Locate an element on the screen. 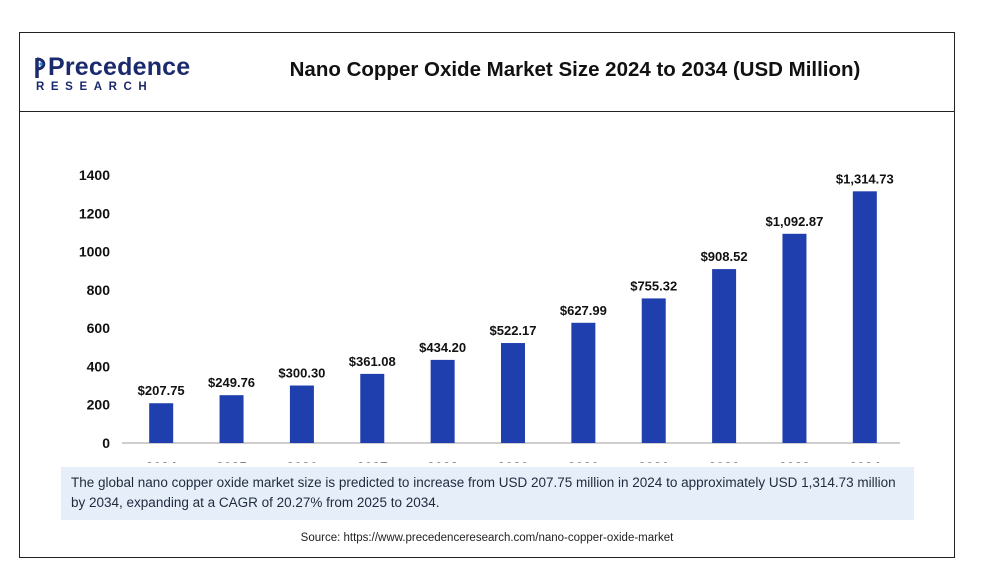 The width and height of the screenshot is (987, 577). x-tick-label-2027: 2027 is located at coordinates (372, 461).